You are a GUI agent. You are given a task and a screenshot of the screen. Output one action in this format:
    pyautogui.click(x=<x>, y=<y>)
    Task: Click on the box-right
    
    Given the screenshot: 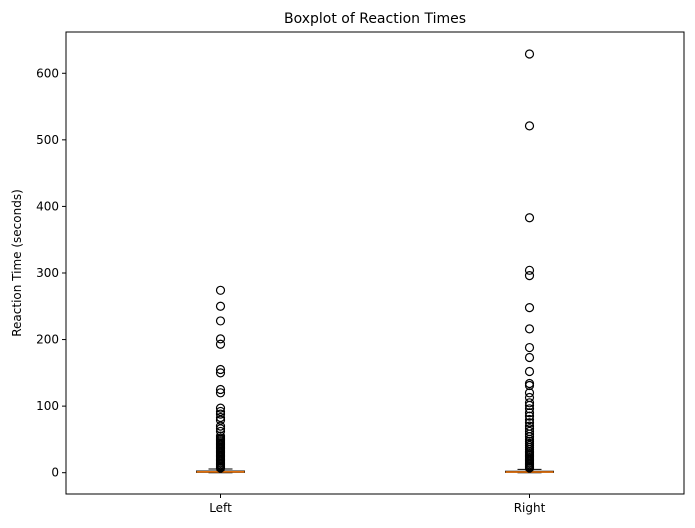 What is the action you would take?
    pyautogui.click(x=529, y=261)
    